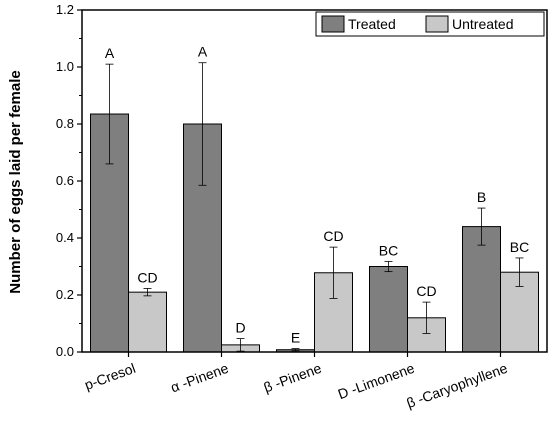 The width and height of the screenshot is (550, 432). Describe the element at coordinates (437, 24) in the screenshot. I see `legend-swatch-untreated` at that location.